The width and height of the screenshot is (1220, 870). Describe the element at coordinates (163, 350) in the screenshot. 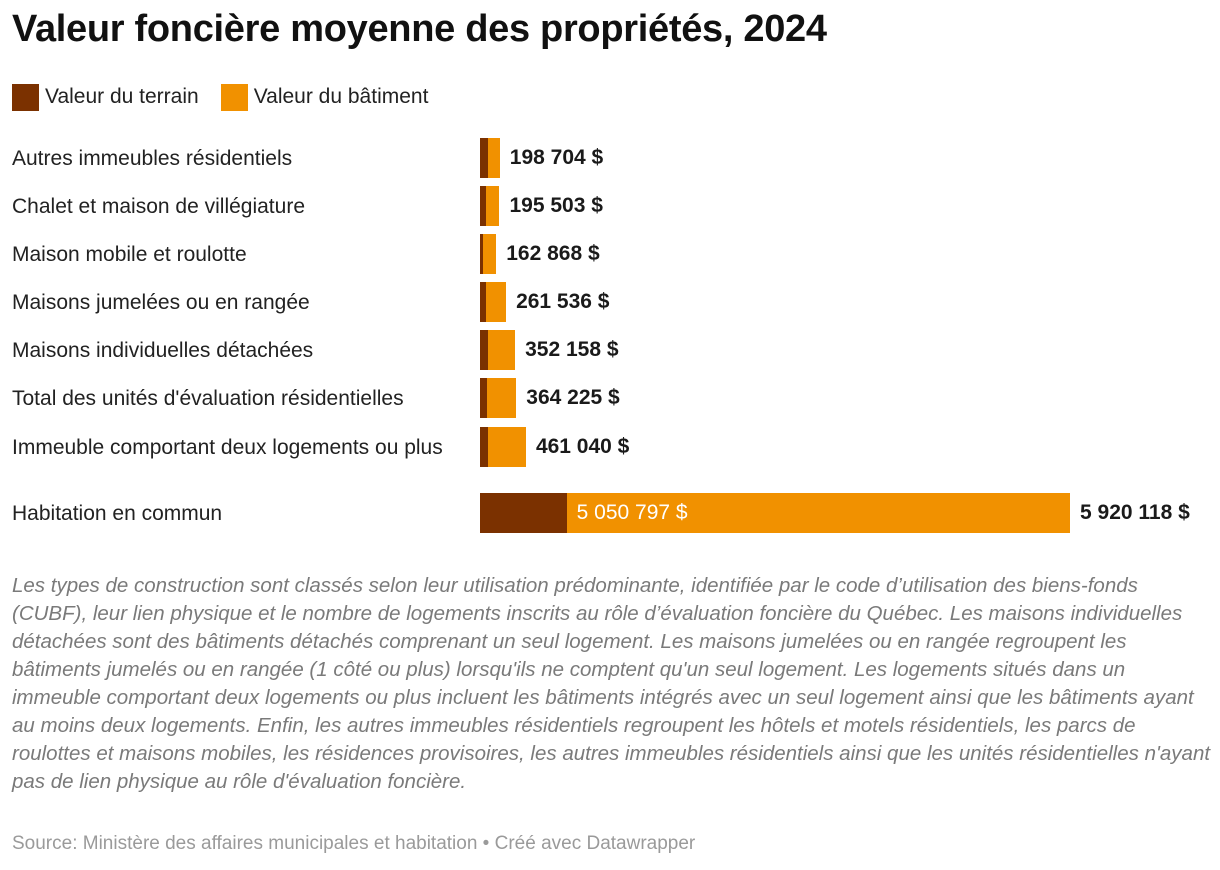

I see `row-label: Maisons individuelles détachées` at that location.